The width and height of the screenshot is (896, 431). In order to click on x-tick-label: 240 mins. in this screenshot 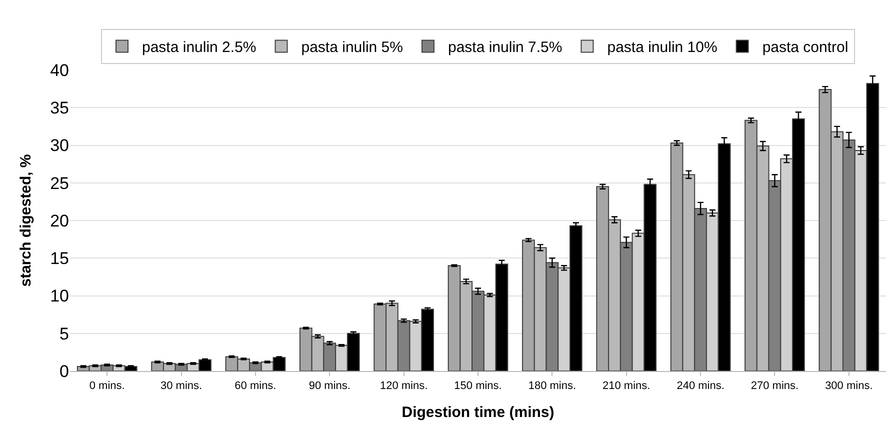, I will do `click(700, 386)`.